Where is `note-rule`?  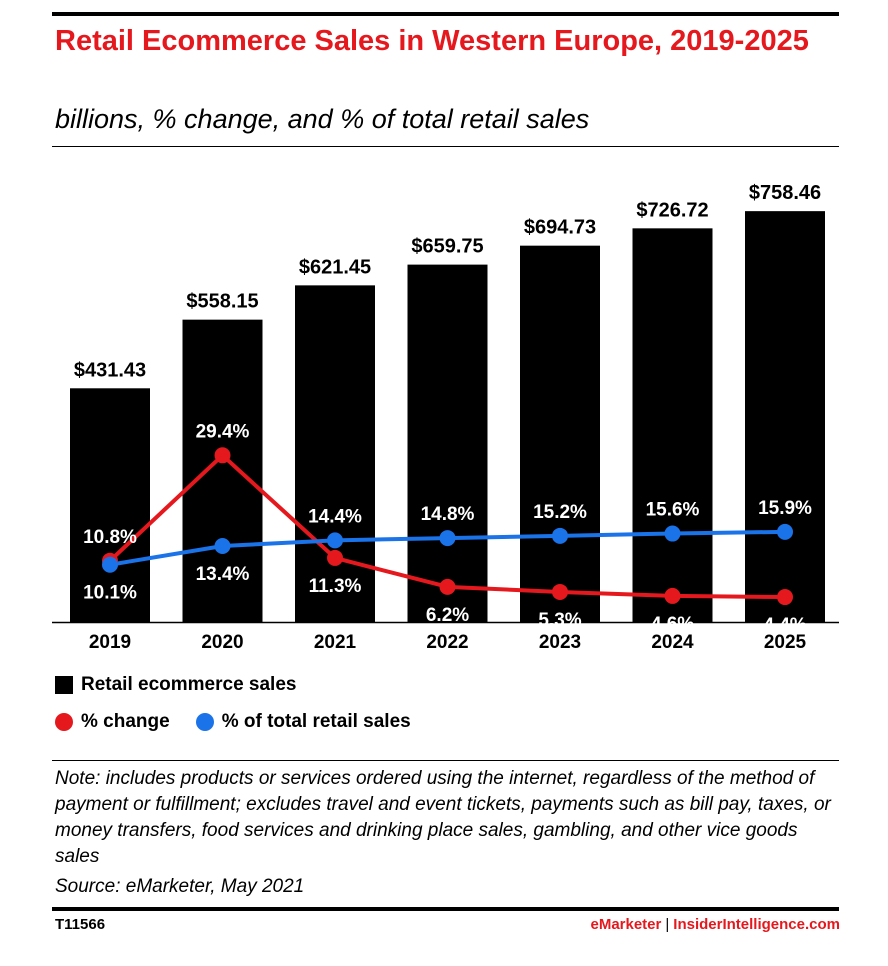 note-rule is located at coordinates (445, 760).